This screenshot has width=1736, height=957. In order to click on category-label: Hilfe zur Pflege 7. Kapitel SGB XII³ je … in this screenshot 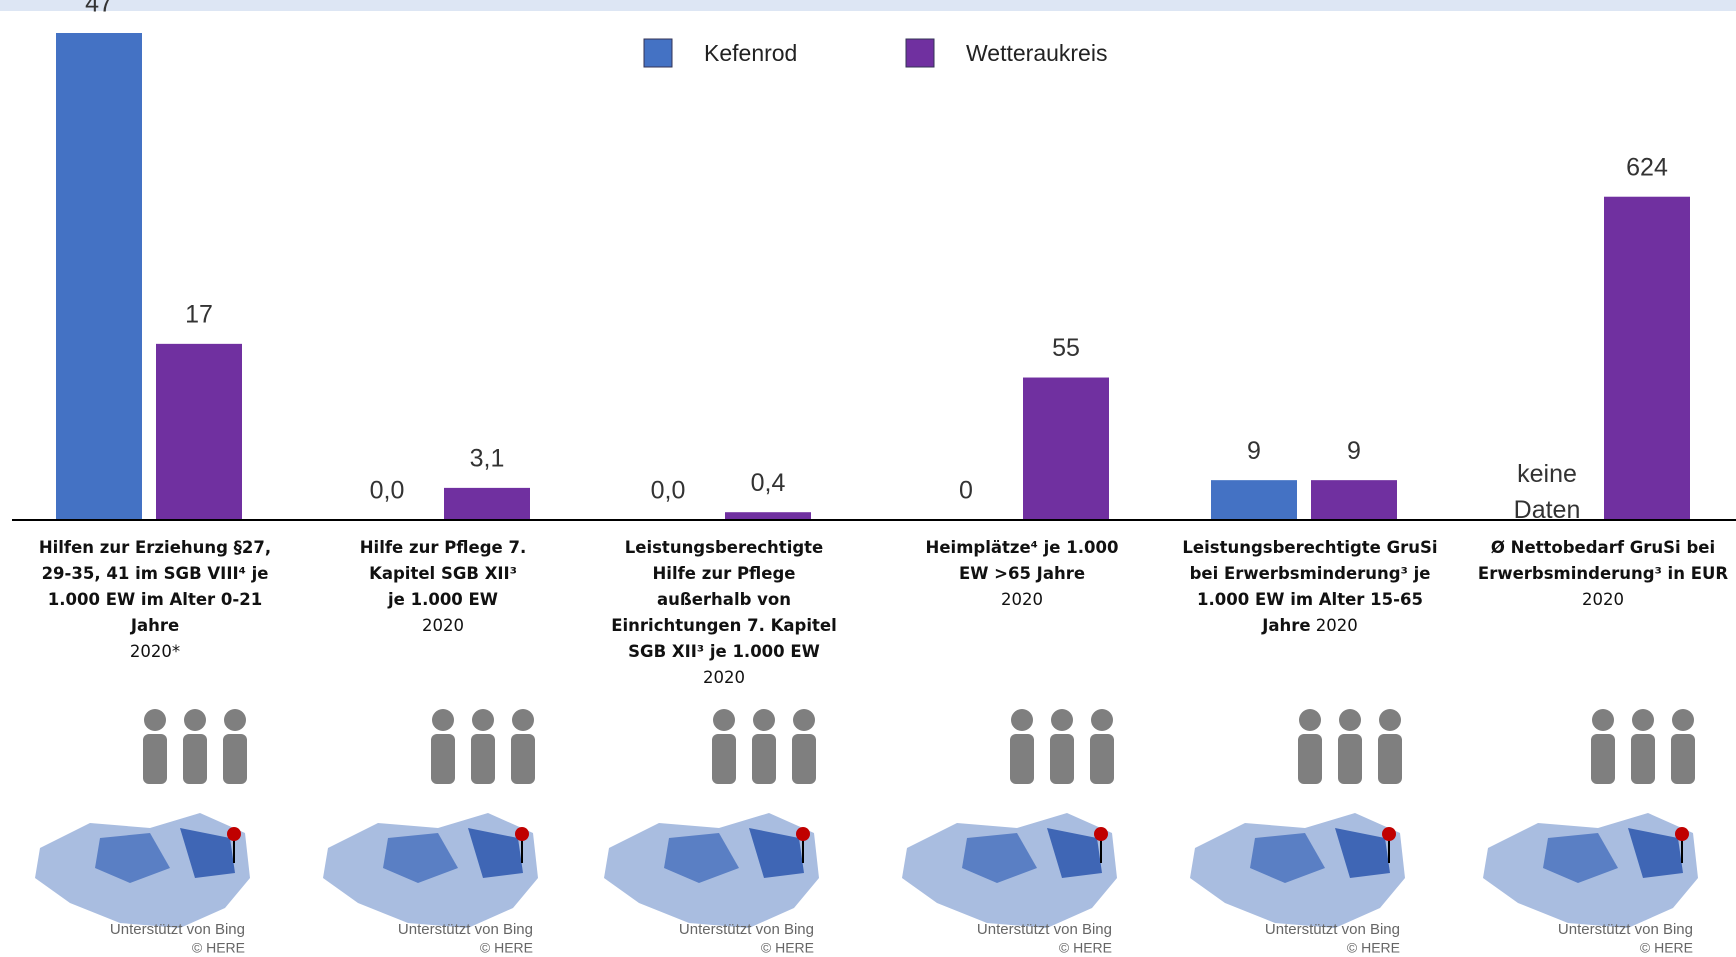, I will do `click(443, 587)`.